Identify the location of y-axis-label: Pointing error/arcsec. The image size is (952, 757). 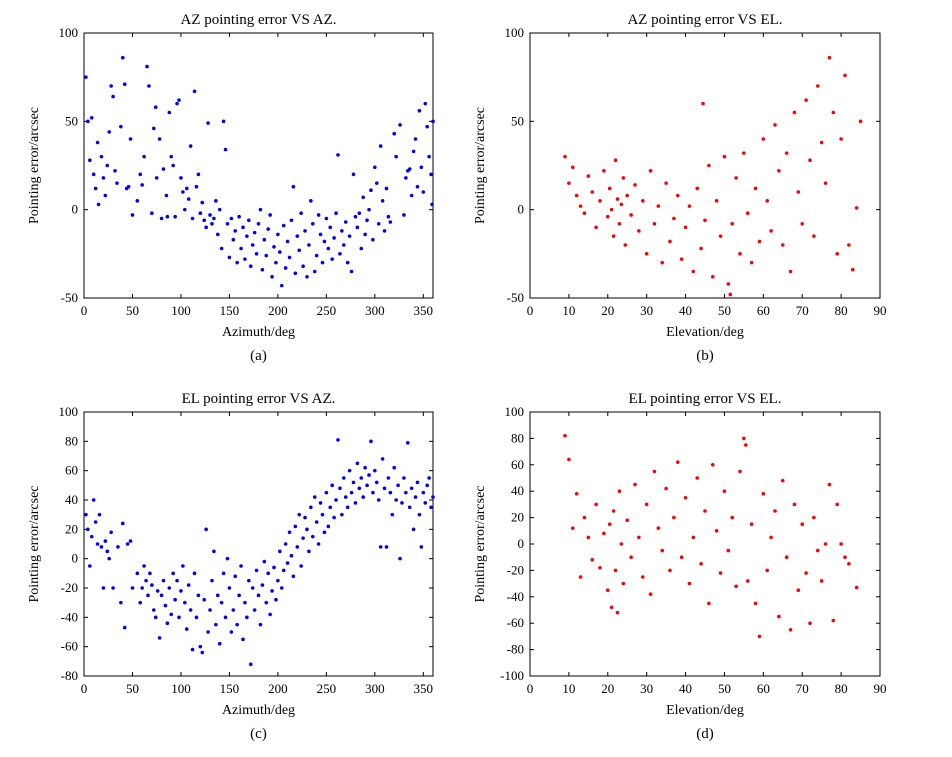
(480, 165).